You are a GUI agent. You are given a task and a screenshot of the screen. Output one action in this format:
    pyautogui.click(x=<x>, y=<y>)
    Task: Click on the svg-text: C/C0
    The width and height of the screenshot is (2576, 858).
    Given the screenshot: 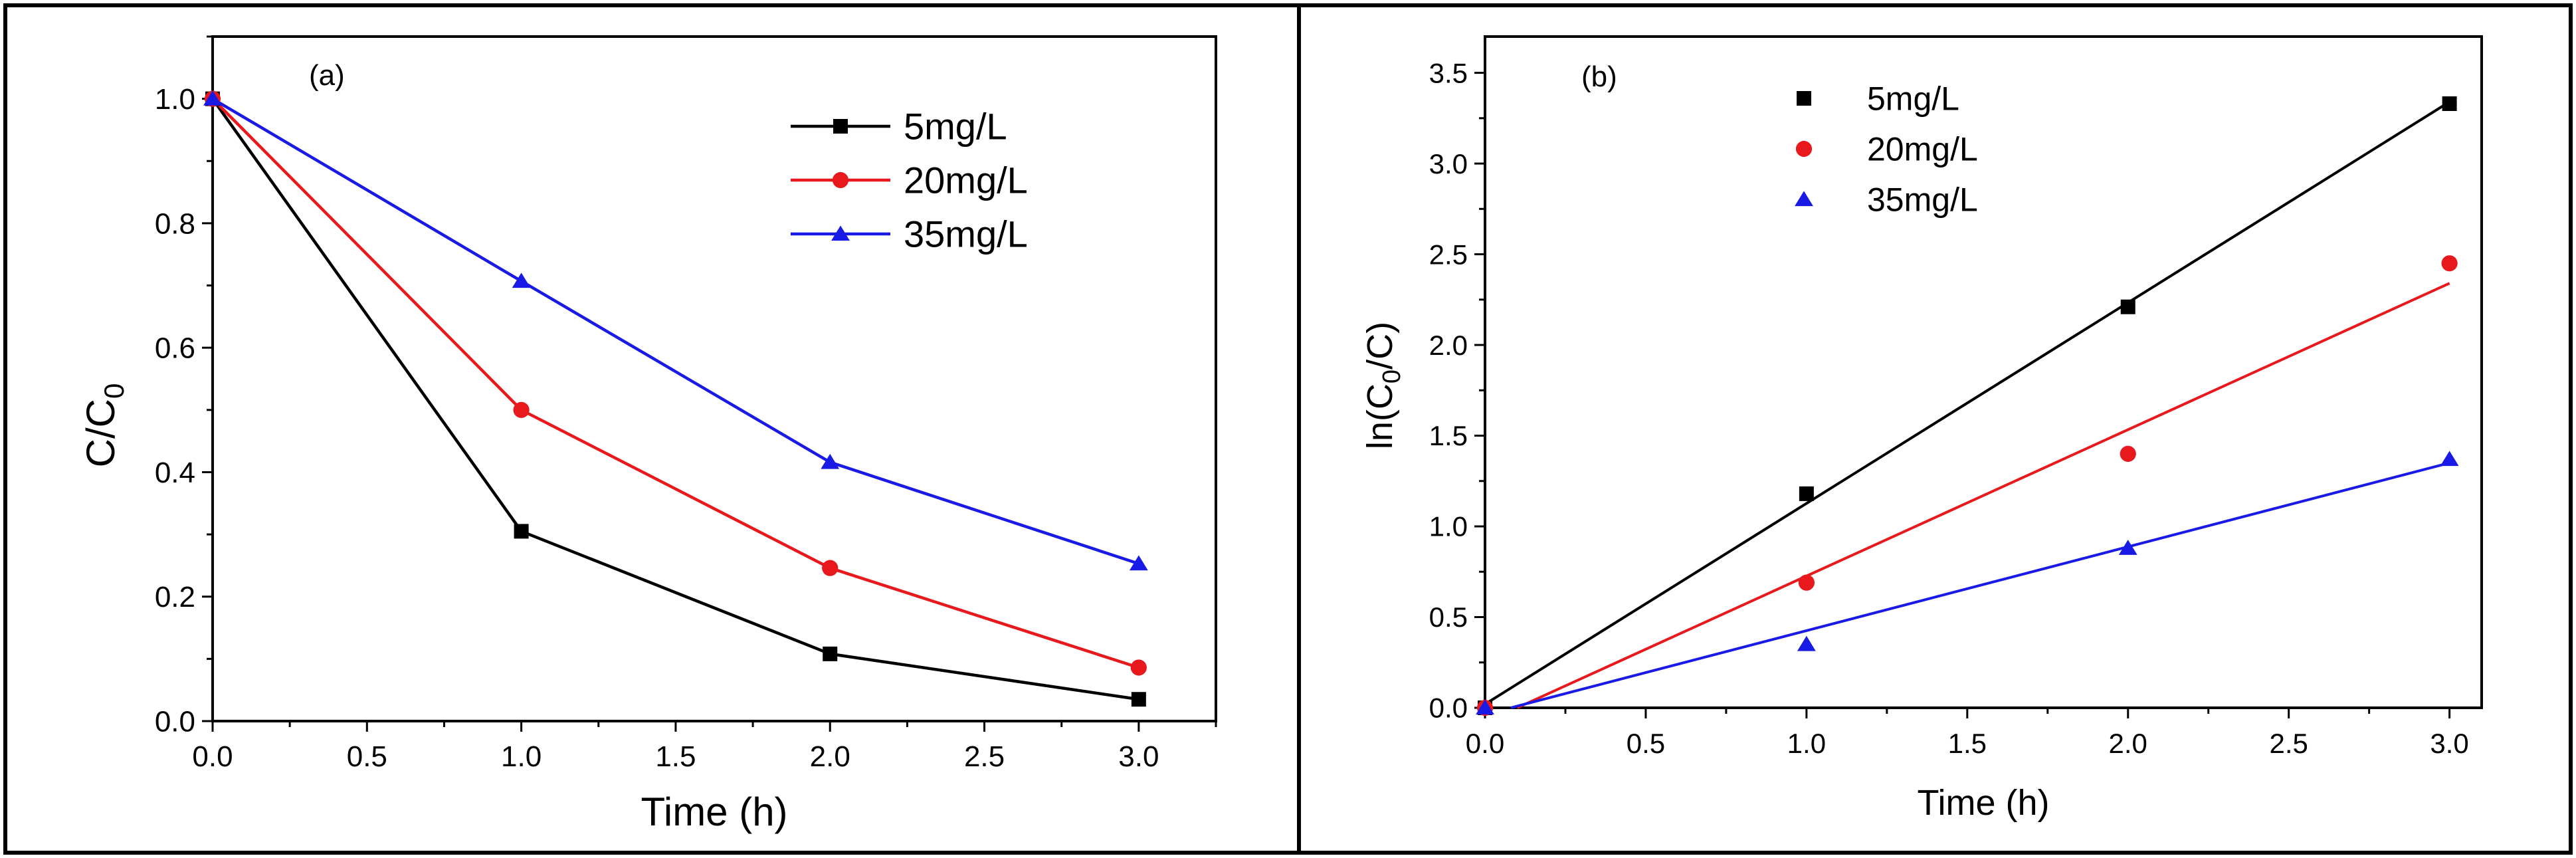 What is the action you would take?
    pyautogui.click(x=104, y=425)
    